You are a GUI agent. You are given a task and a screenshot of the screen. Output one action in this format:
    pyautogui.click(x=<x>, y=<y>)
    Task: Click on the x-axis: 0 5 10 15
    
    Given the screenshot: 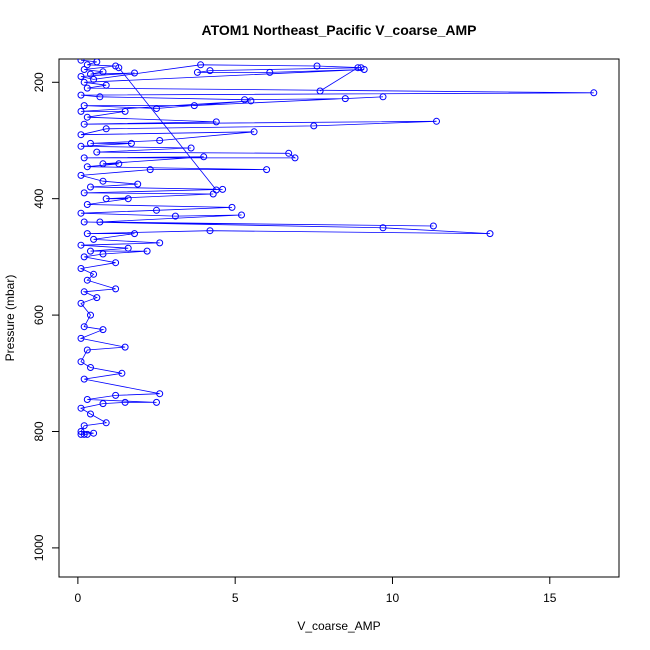 What is the action you would take?
    pyautogui.click(x=316, y=590)
    